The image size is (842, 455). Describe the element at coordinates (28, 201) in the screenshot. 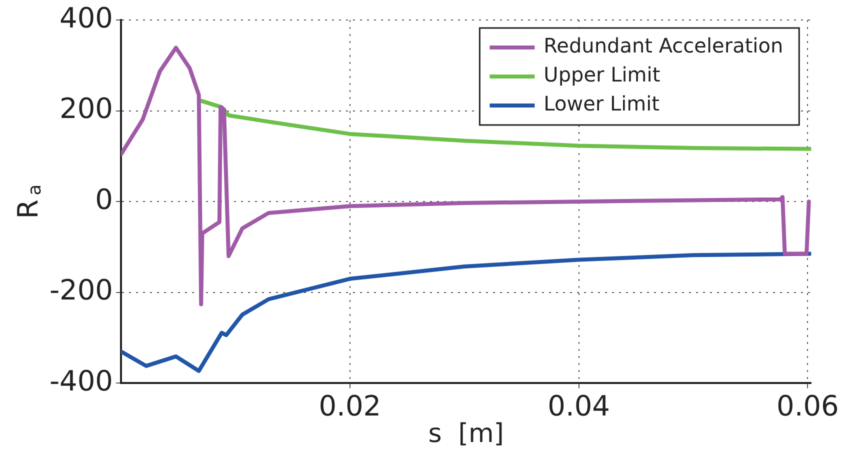

I see `y-axis-title: Ra` at that location.